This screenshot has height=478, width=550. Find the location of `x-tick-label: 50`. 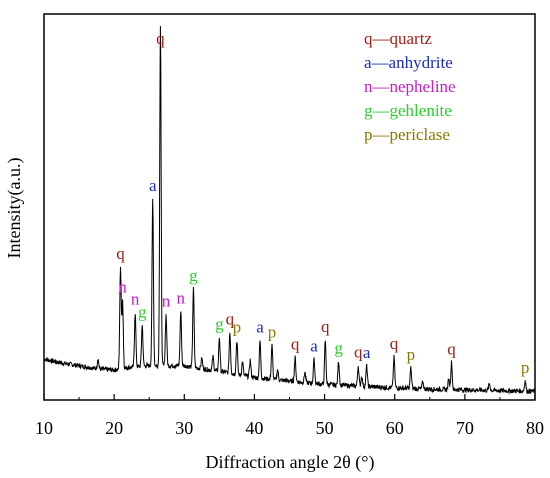

x-tick-label: 50 is located at coordinates (325, 428).